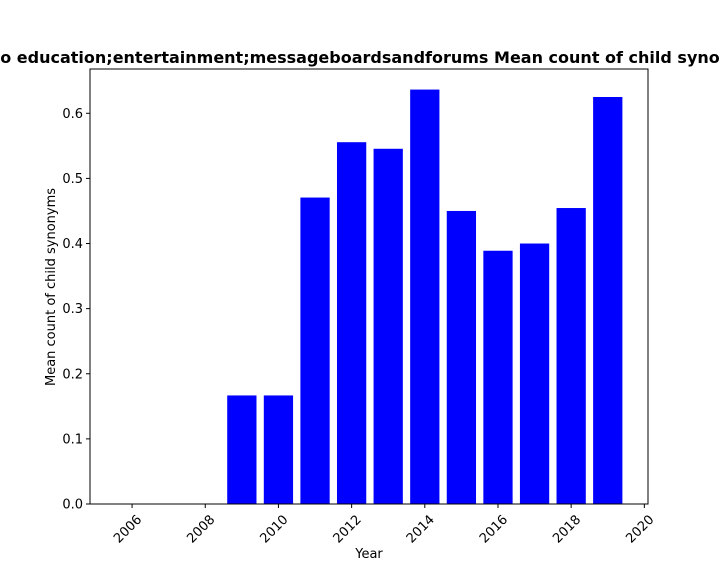  What do you see at coordinates (242, 449) in the screenshot?
I see `bar-2009` at bounding box center [242, 449].